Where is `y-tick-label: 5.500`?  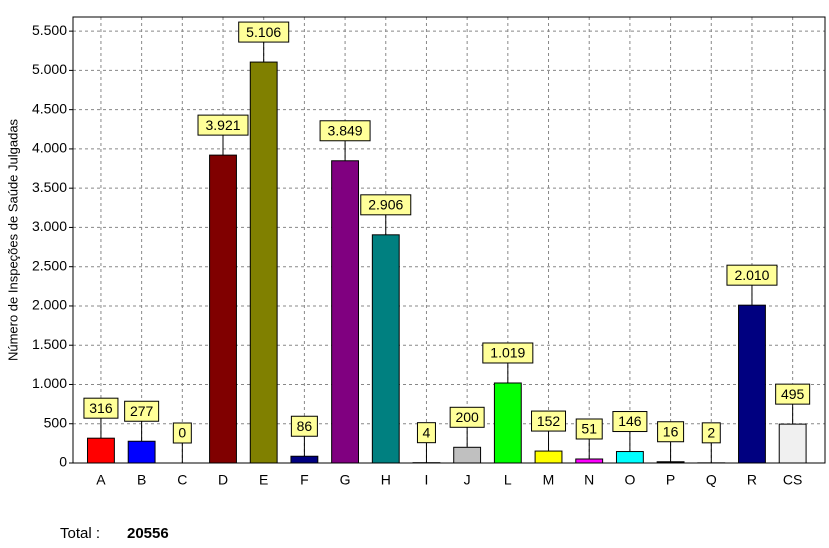 y-tick-label: 5.500 is located at coordinates (49, 30).